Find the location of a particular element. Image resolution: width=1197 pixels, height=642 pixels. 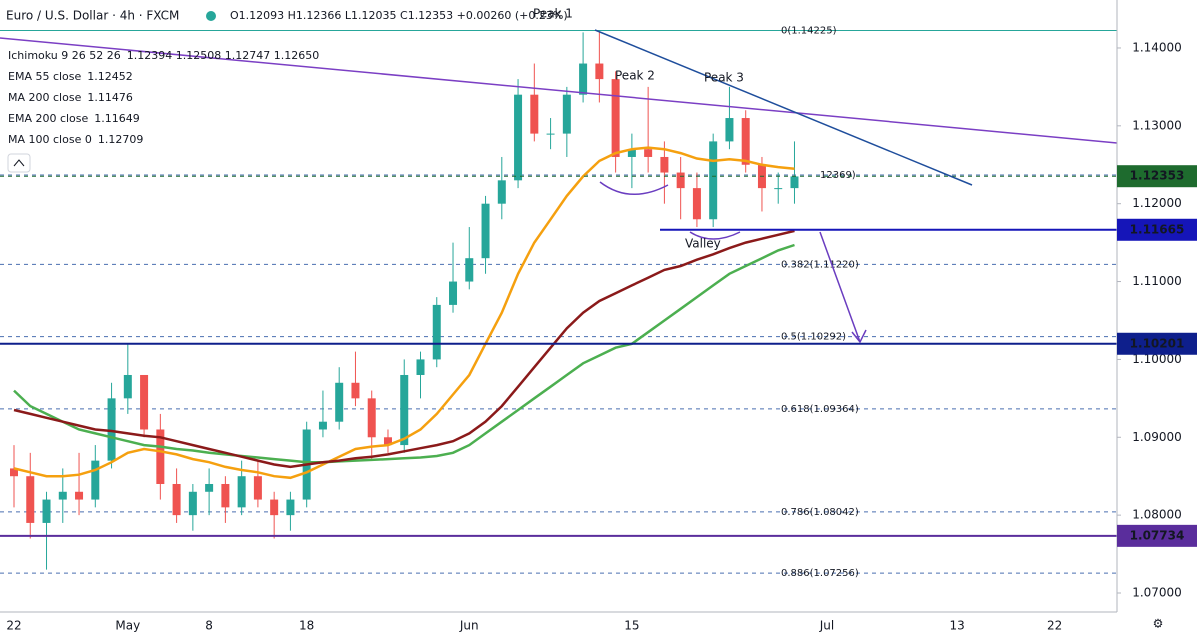

annotation: Valley is located at coordinates (703, 244).